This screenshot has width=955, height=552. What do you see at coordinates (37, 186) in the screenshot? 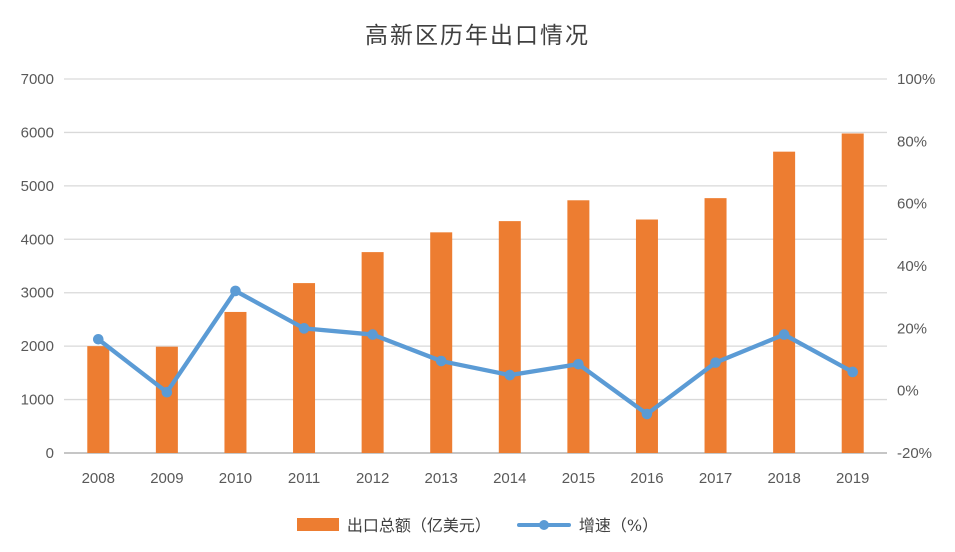
I see `left-axis-tick-label: 5000` at bounding box center [37, 186].